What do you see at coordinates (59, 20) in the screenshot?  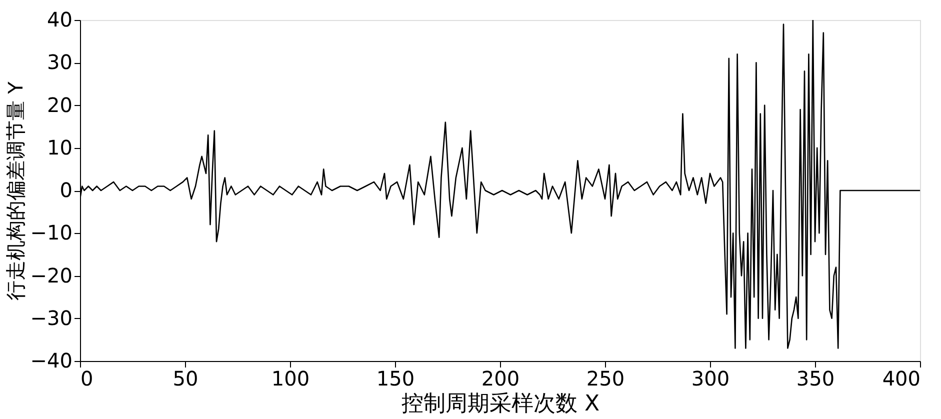 I see `y-tick-label: 40` at bounding box center [59, 20].